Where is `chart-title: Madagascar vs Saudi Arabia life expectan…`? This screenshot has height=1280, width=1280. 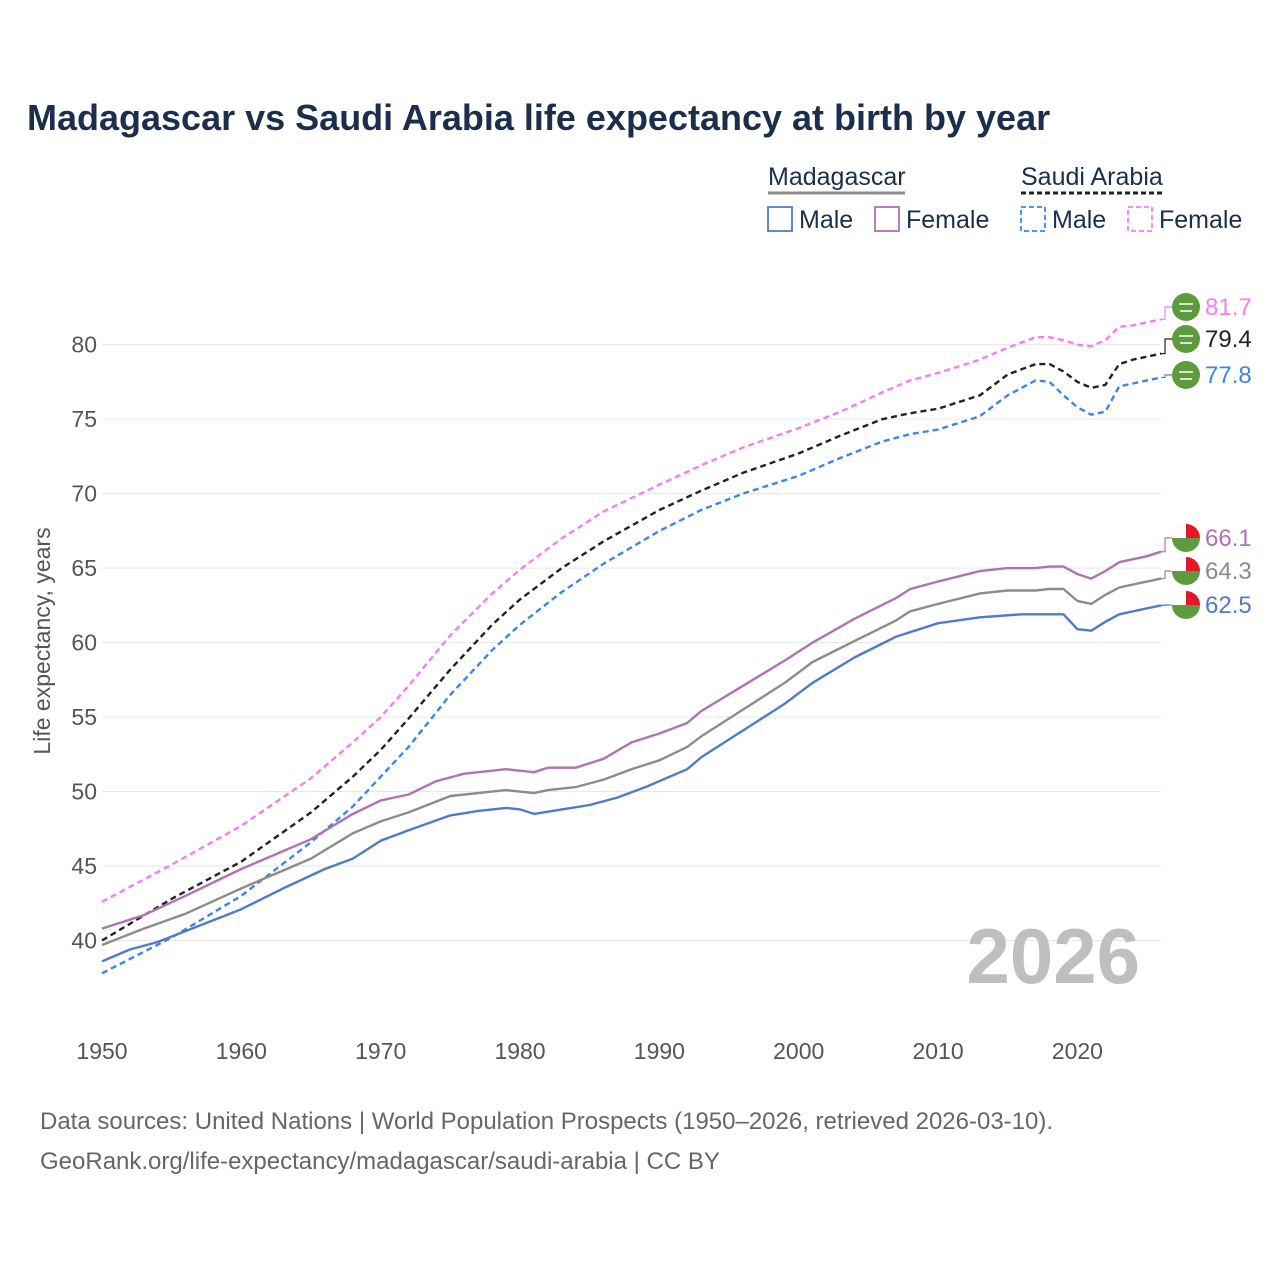 chart-title: Madagascar vs Saudi Arabia life expectan… is located at coordinates (538, 117).